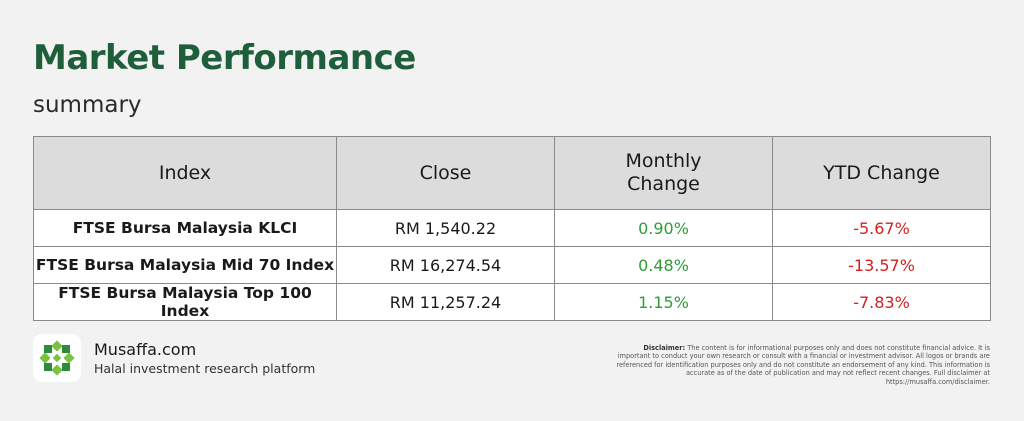 This screenshot has height=421, width=1024. I want to click on index-name: FTSE Bursa Malaysia Top 100 Index, so click(185, 302).